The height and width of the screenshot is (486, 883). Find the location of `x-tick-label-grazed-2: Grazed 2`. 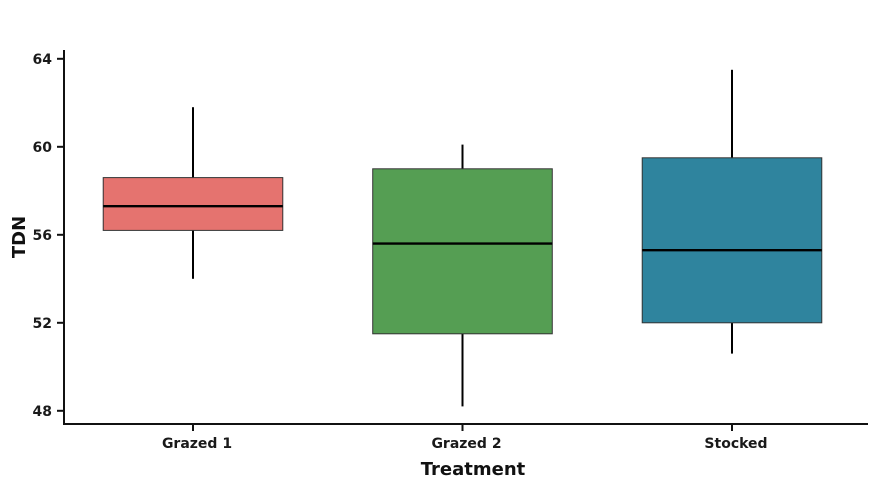

x-tick-label-grazed-2: Grazed 2 is located at coordinates (466, 444).